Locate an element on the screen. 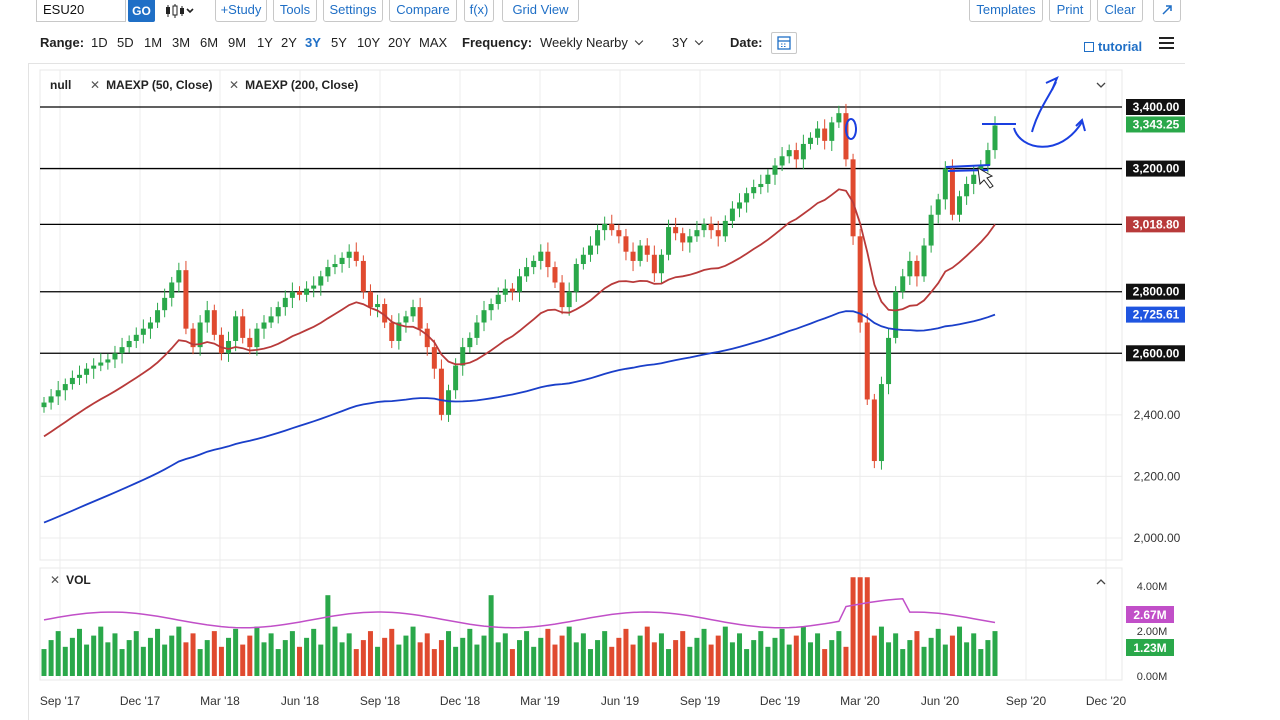 This screenshot has height=720, width=1280. range-20y: 20Y is located at coordinates (400, 42).